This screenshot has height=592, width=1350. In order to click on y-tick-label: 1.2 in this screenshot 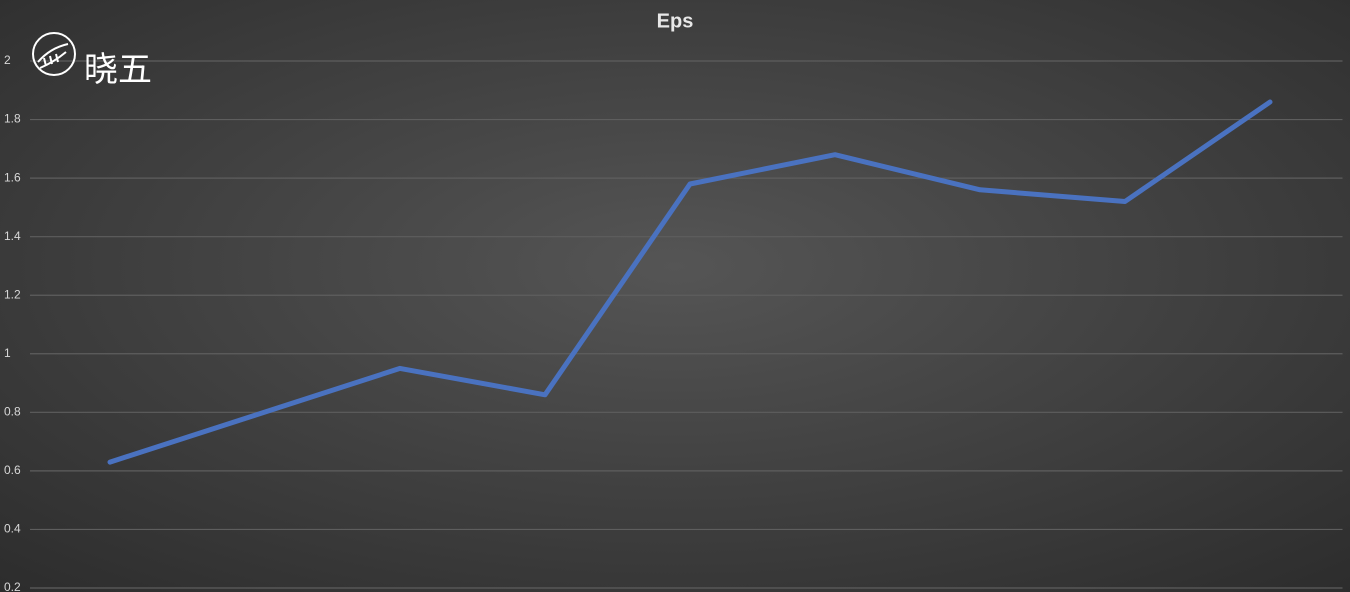, I will do `click(12, 294)`.